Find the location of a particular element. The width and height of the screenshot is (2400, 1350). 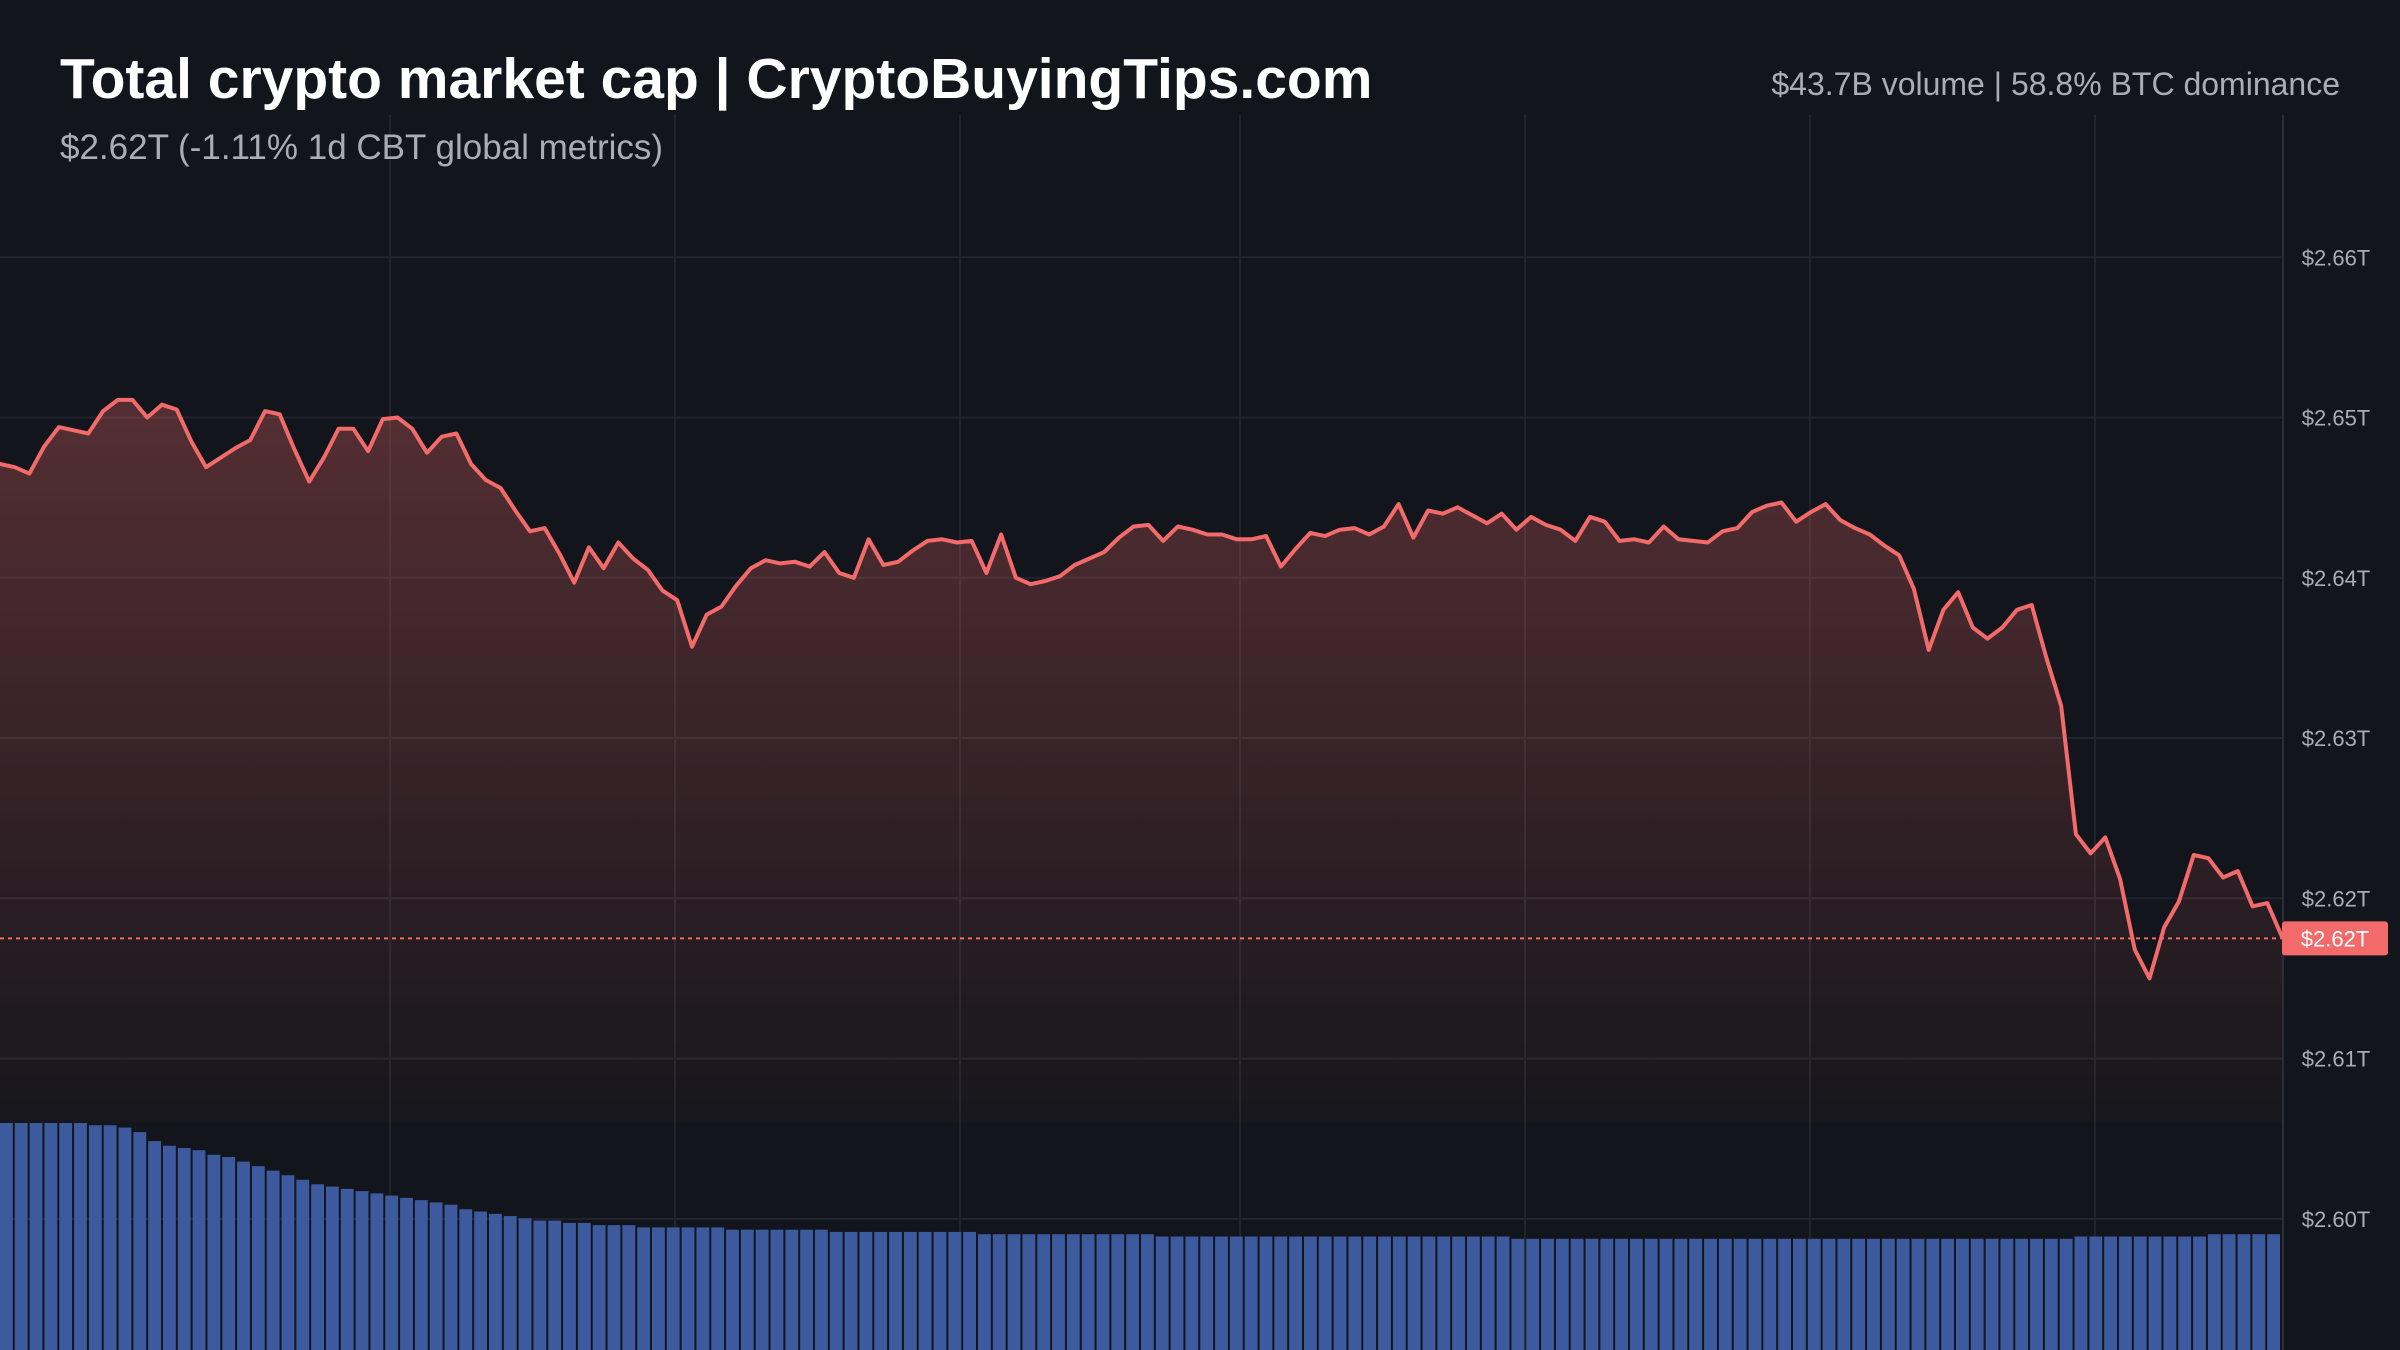

volume-dominance-stats: $43.7B volume | 58.8% BTC dominance is located at coordinates (2055, 84).